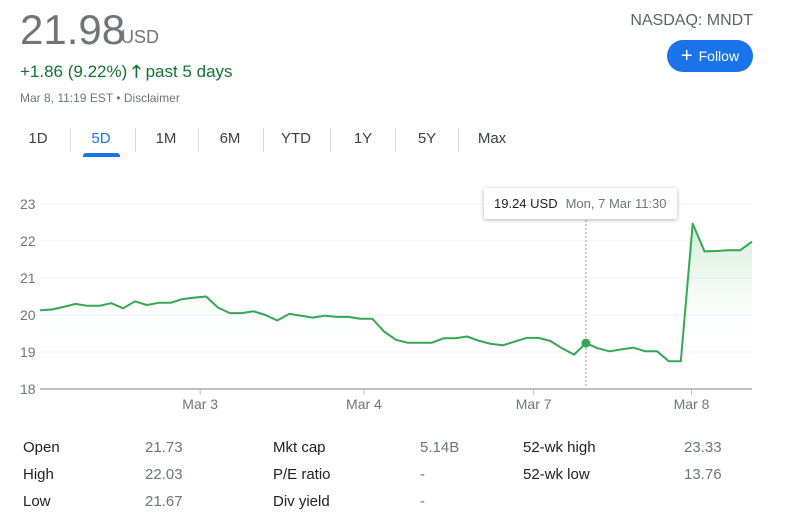  I want to click on price-change: +1.86 (9.22%) 🡑 past 5 days, so click(126, 73).